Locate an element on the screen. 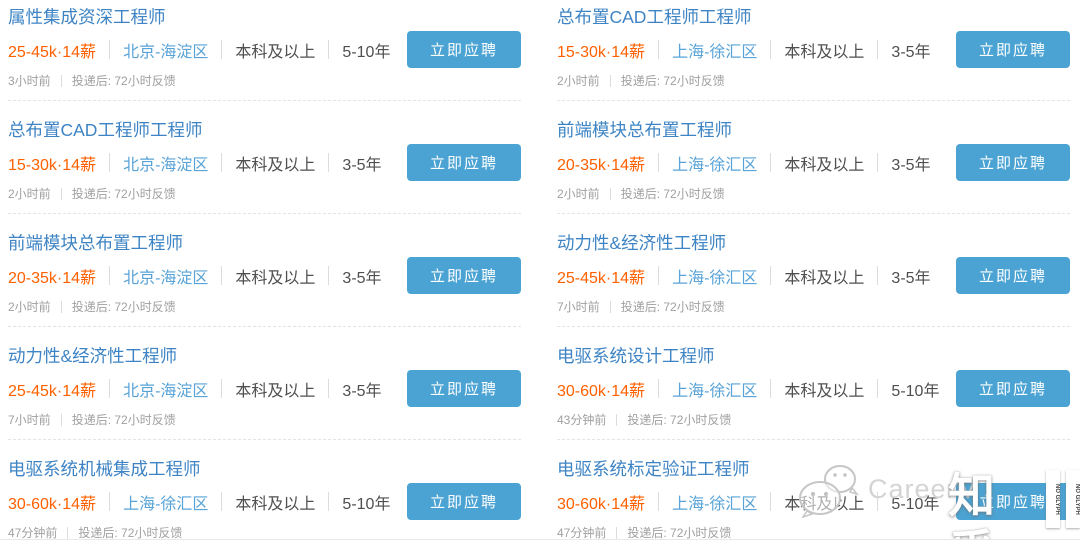  job-meta-row: 7小时前 投递后: 72小时反馈 is located at coordinates (813, 307).